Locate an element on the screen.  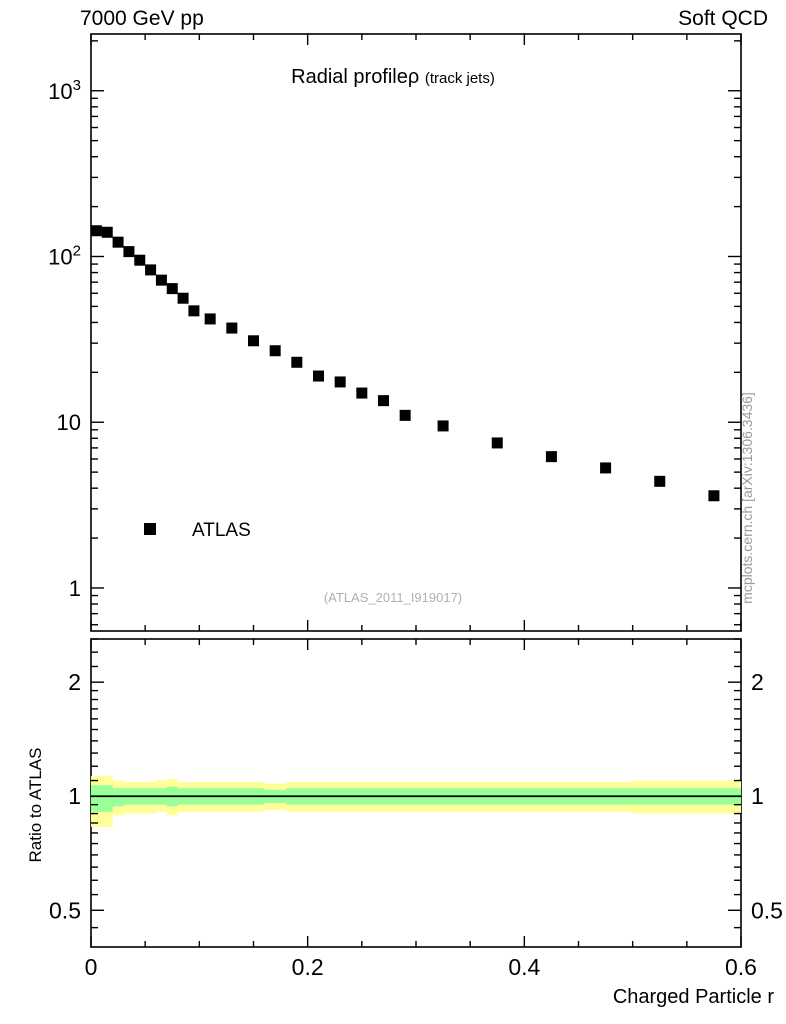
x-tick-label: 0.4 is located at coordinates (524, 967).